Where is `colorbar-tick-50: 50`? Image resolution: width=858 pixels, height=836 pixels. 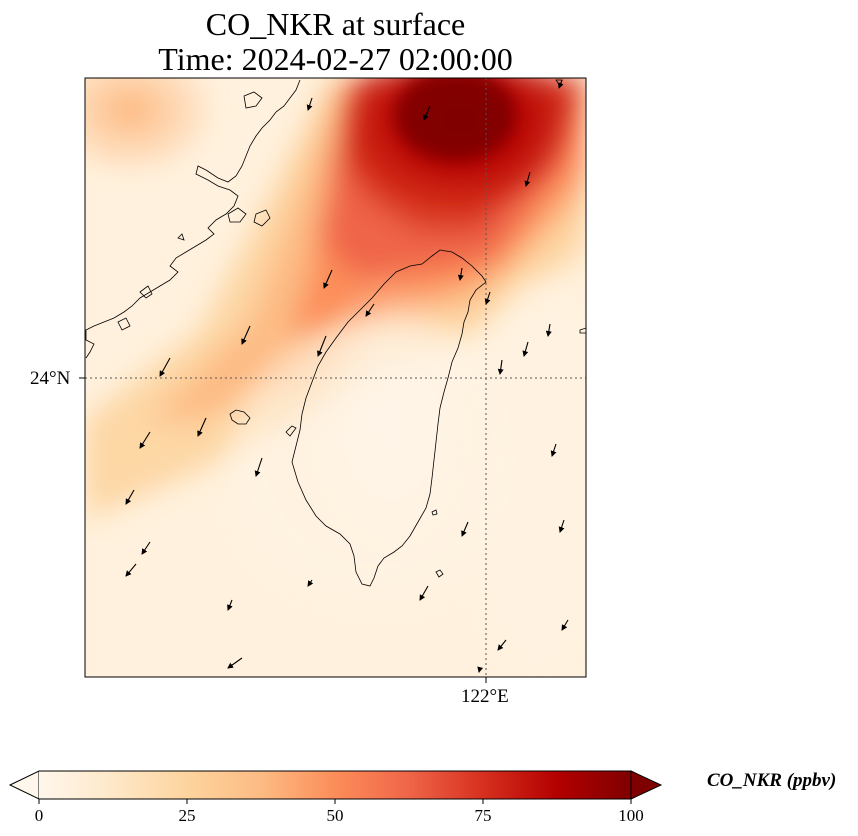 colorbar-tick-50: 50 is located at coordinates (335, 815).